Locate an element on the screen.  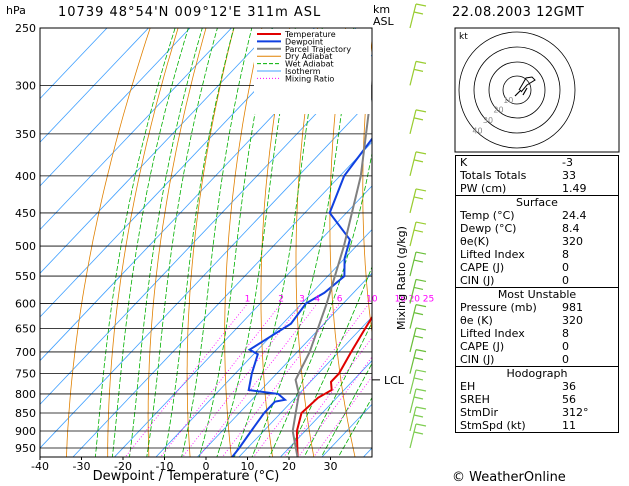
height-axis-unit: km ASL is located at coordinates (383, 16).